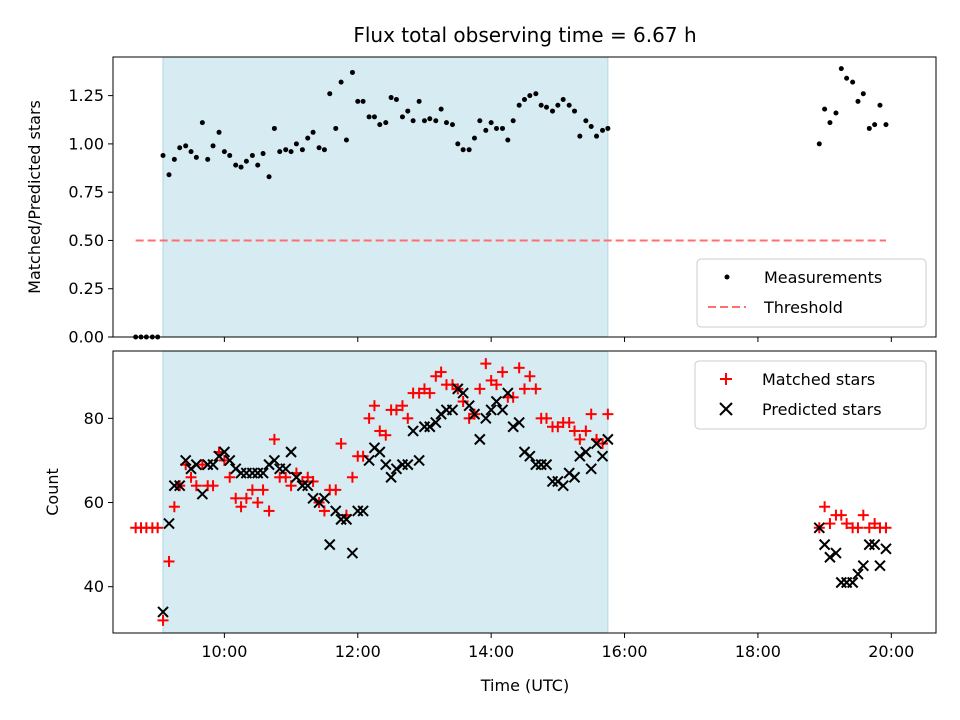  What do you see at coordinates (726, 379) in the screenshot?
I see `legend-marker-matched` at bounding box center [726, 379].